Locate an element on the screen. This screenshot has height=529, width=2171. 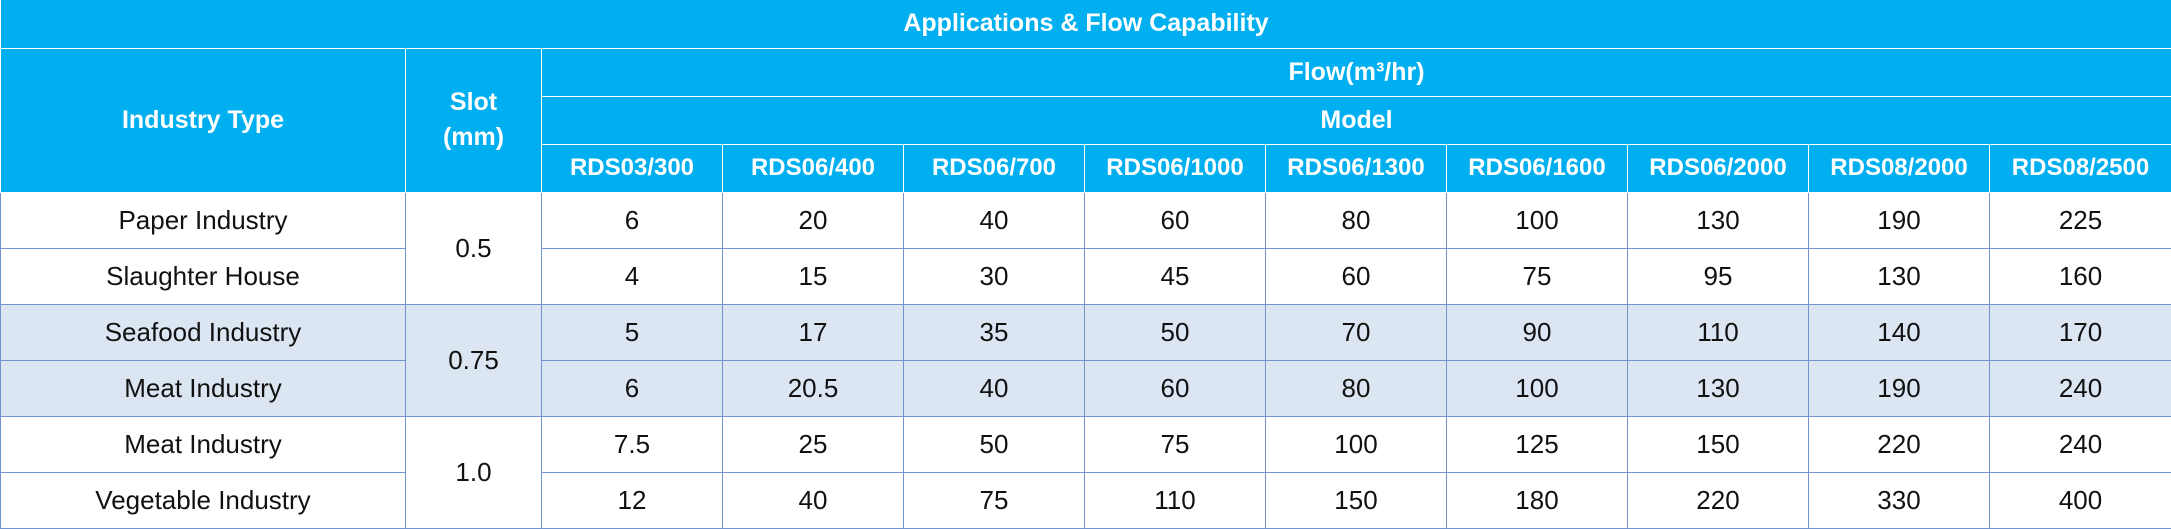
flow-cell: 70 is located at coordinates (1356, 332).